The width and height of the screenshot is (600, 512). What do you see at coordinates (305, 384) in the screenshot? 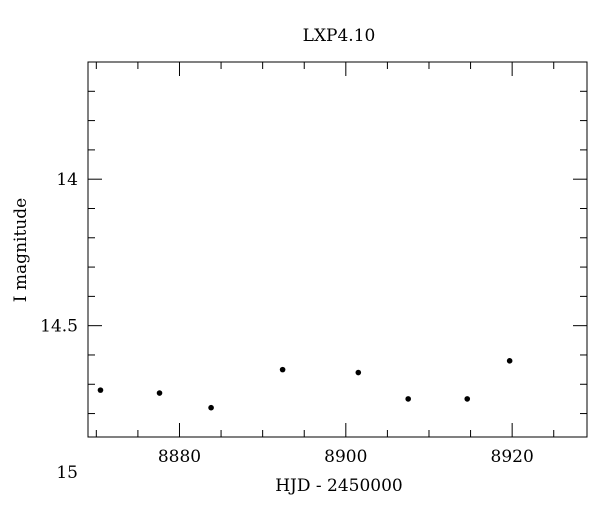
I see `data-points` at bounding box center [305, 384].